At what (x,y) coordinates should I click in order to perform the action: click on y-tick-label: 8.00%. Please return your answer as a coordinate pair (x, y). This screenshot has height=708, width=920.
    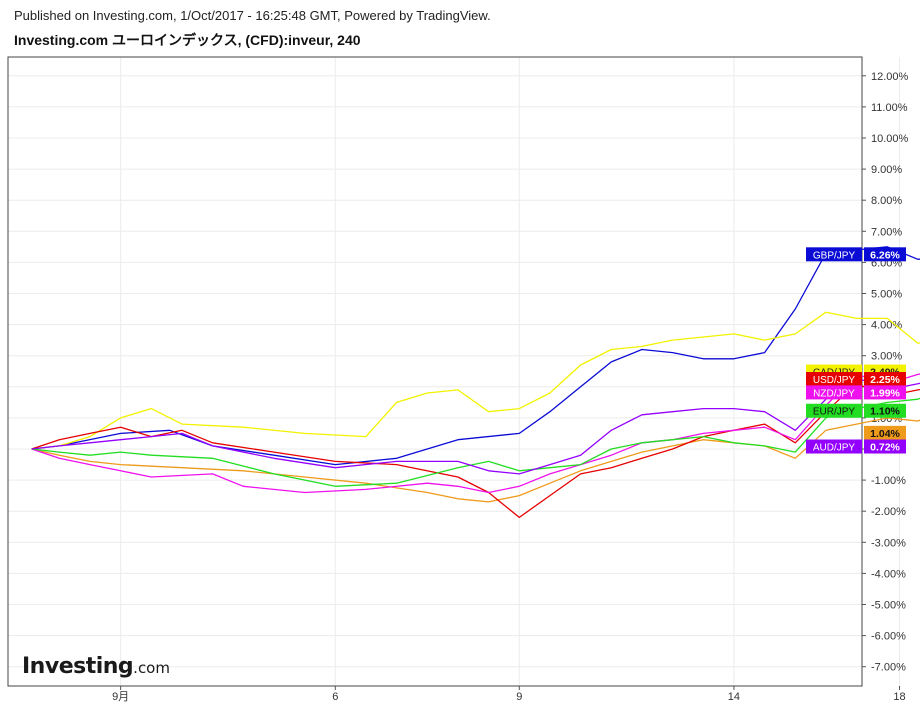
    Looking at the image, I should click on (886, 201).